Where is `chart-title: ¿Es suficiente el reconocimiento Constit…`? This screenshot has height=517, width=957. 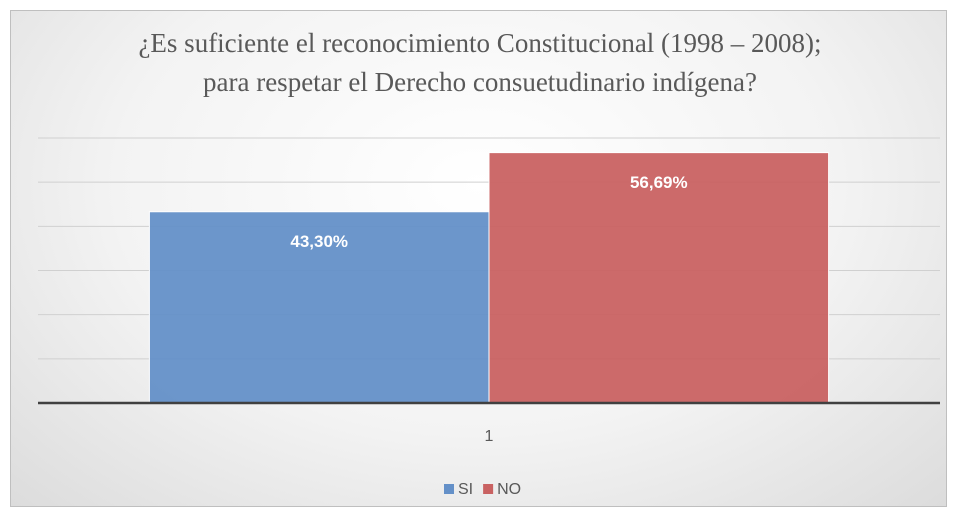
chart-title: ¿Es suficiente el reconocimiento Constit… is located at coordinates (480, 62).